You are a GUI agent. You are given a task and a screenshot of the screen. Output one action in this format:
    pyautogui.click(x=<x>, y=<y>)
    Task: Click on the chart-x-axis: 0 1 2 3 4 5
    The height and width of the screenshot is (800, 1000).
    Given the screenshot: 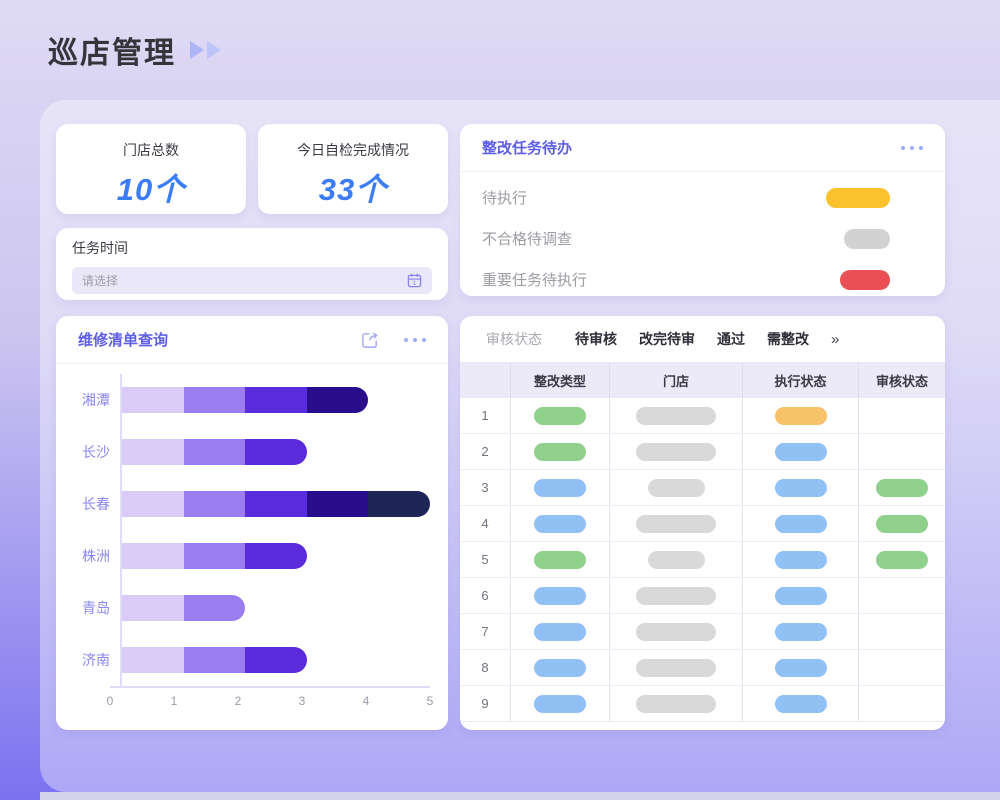 What is the action you would take?
    pyautogui.click(x=270, y=702)
    